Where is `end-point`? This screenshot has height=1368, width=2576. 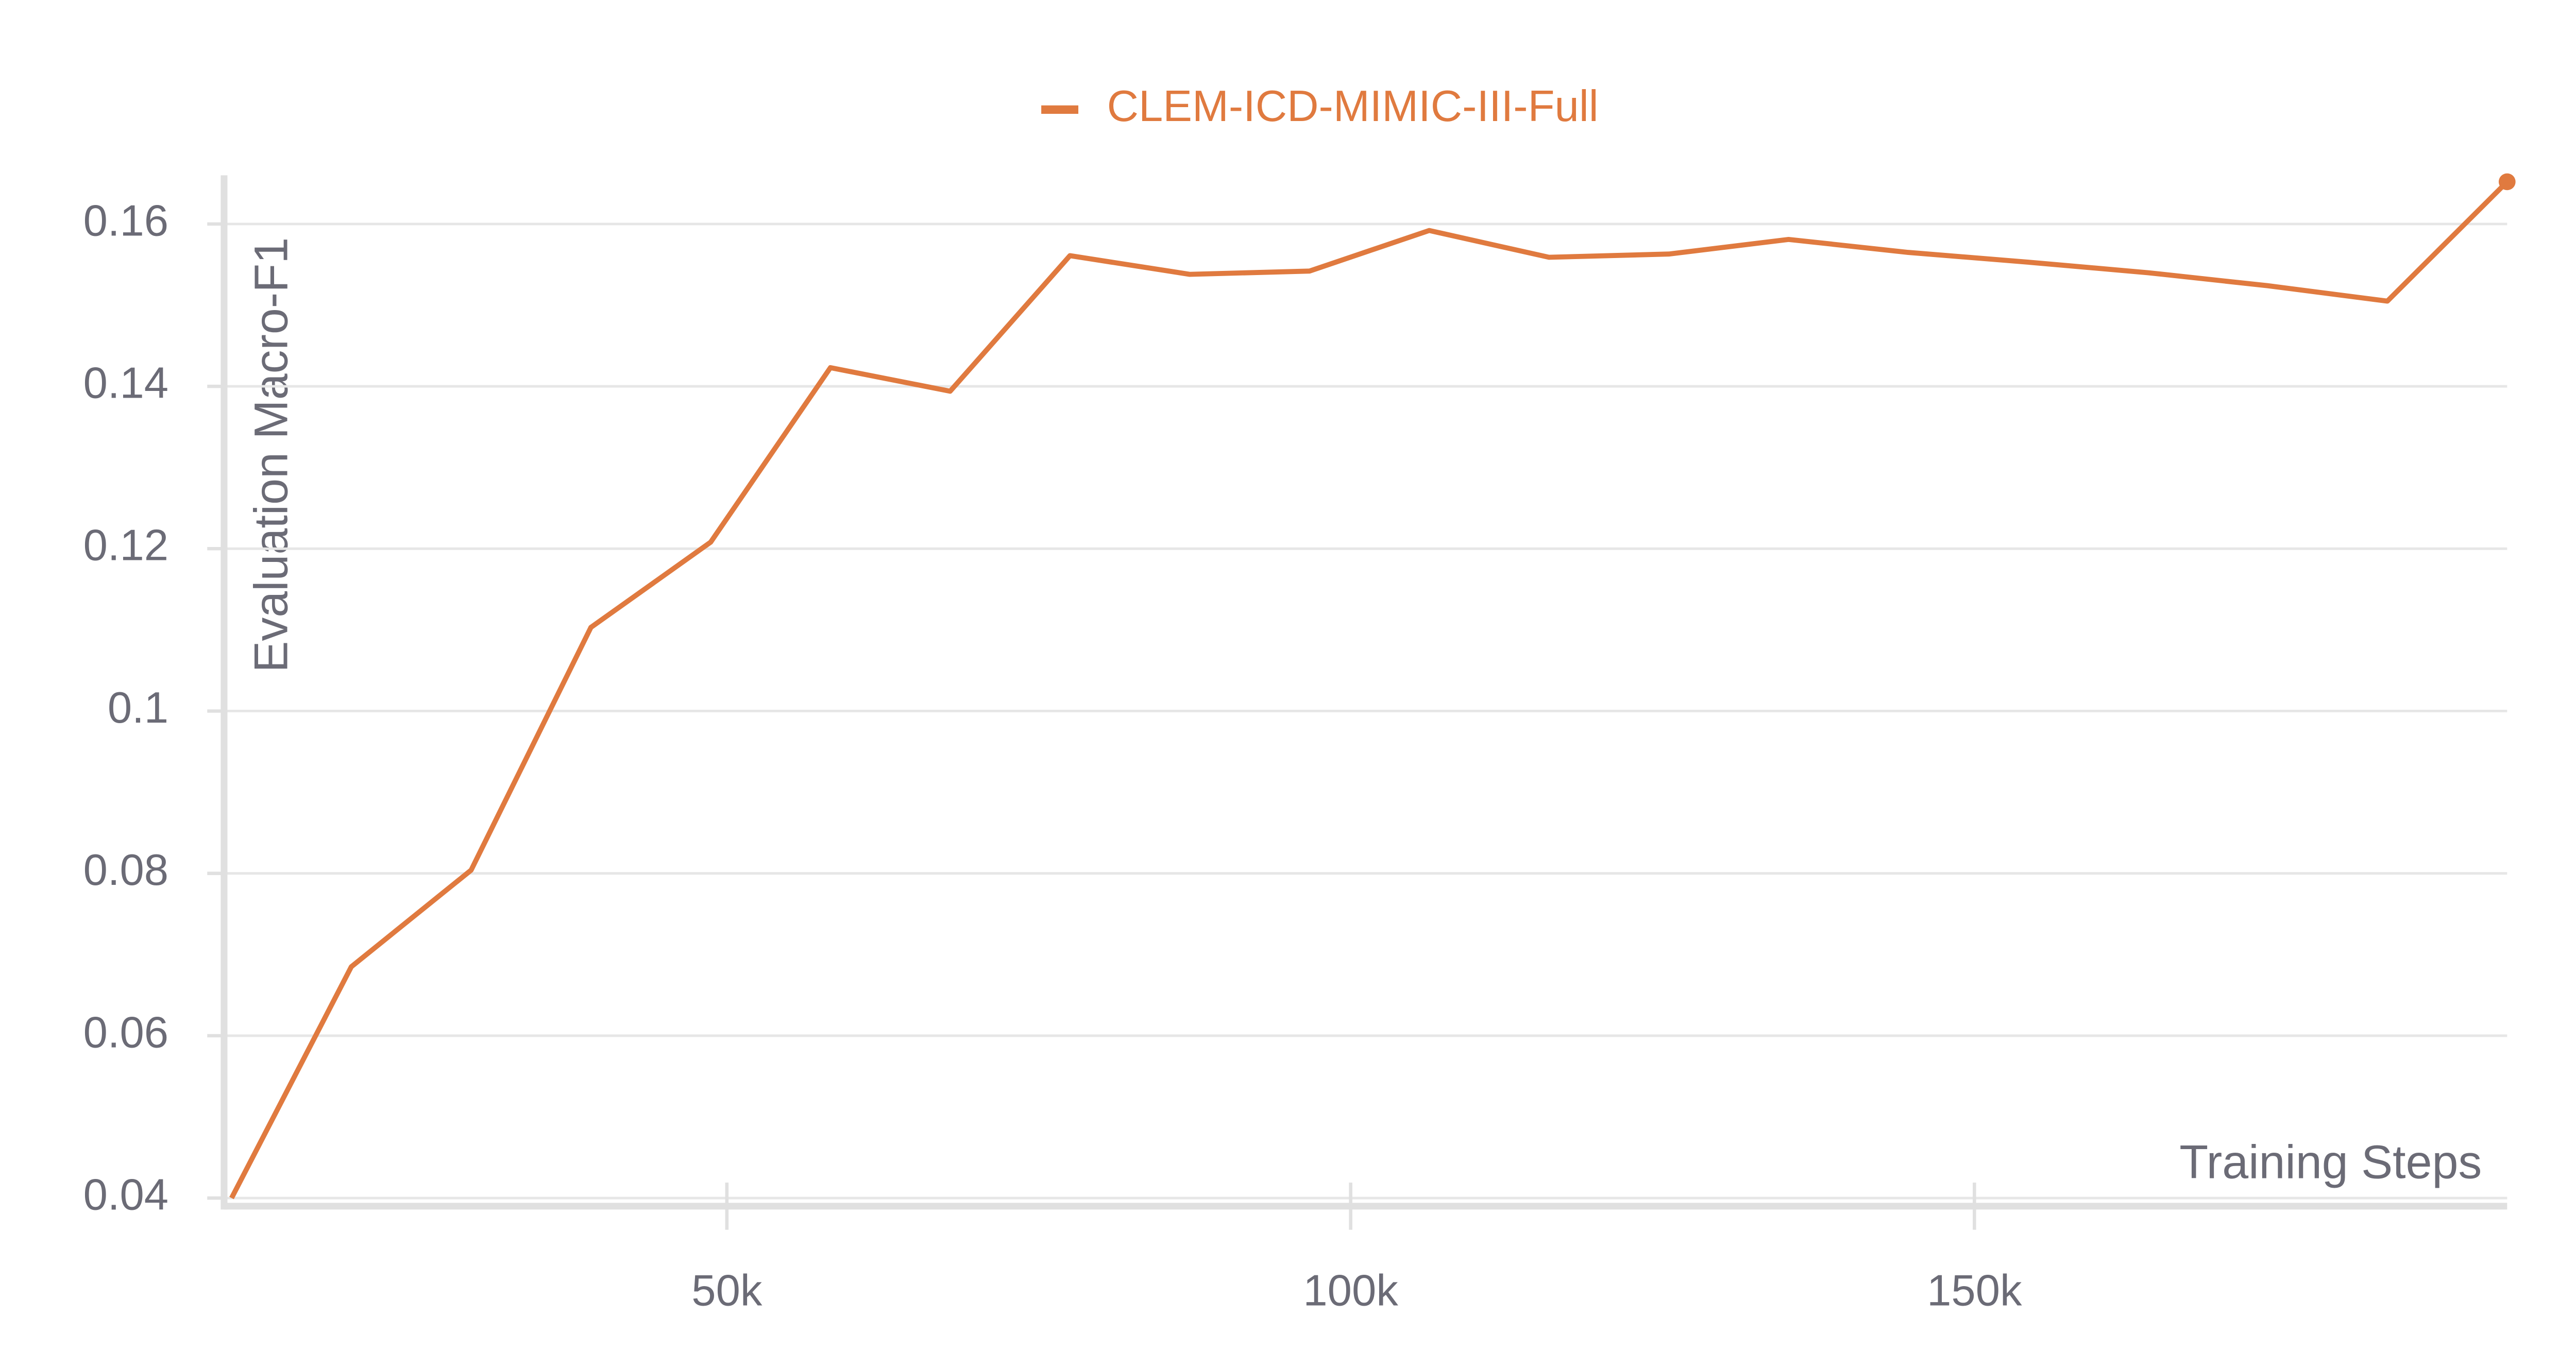 end-point is located at coordinates (2507, 182).